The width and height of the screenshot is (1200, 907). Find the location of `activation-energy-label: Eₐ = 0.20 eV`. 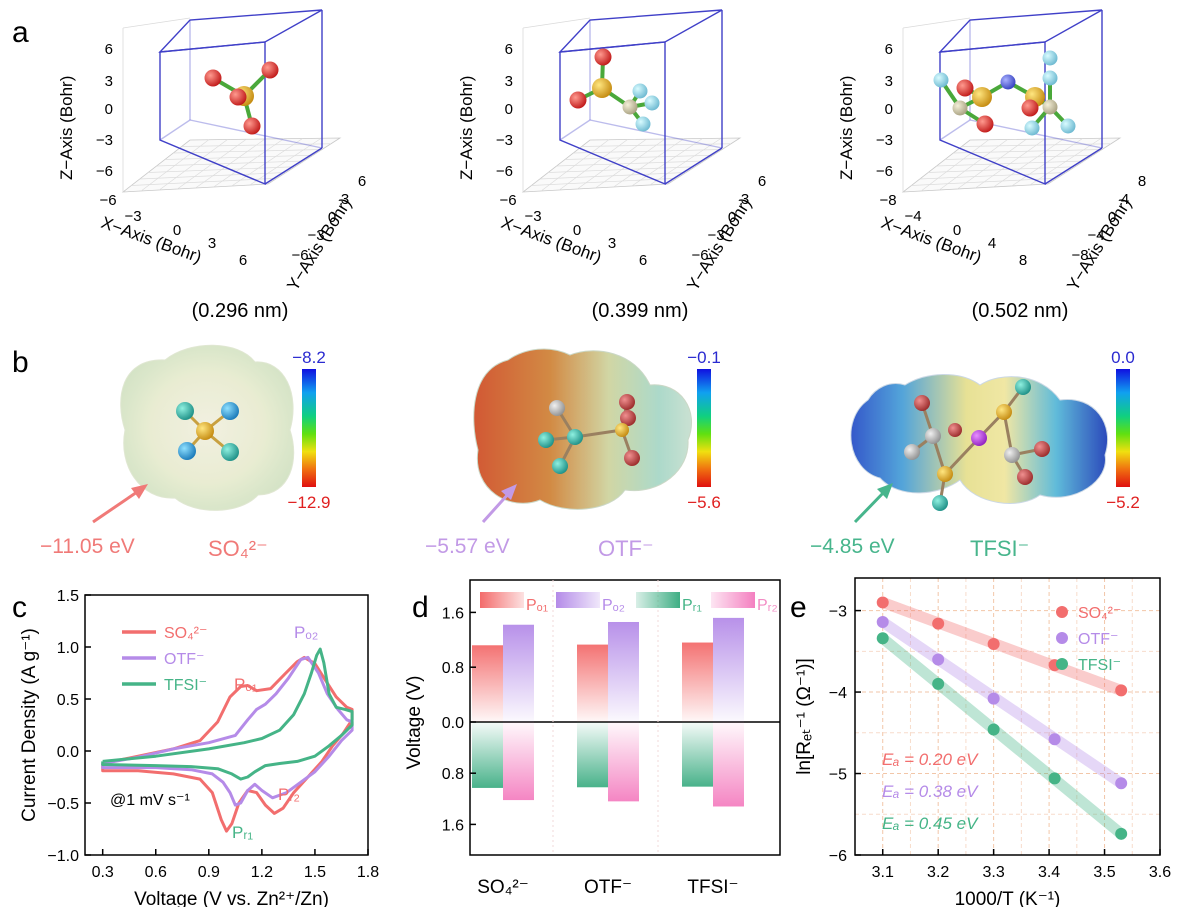

activation-energy-label: Eₐ = 0.20 eV is located at coordinates (930, 759).